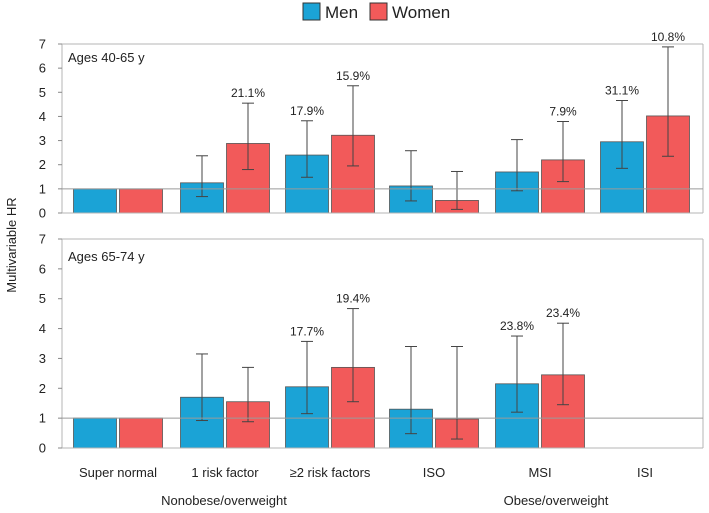 This screenshot has height=513, width=709. I want to click on x-tick-label: 1 risk factor, so click(225, 472).